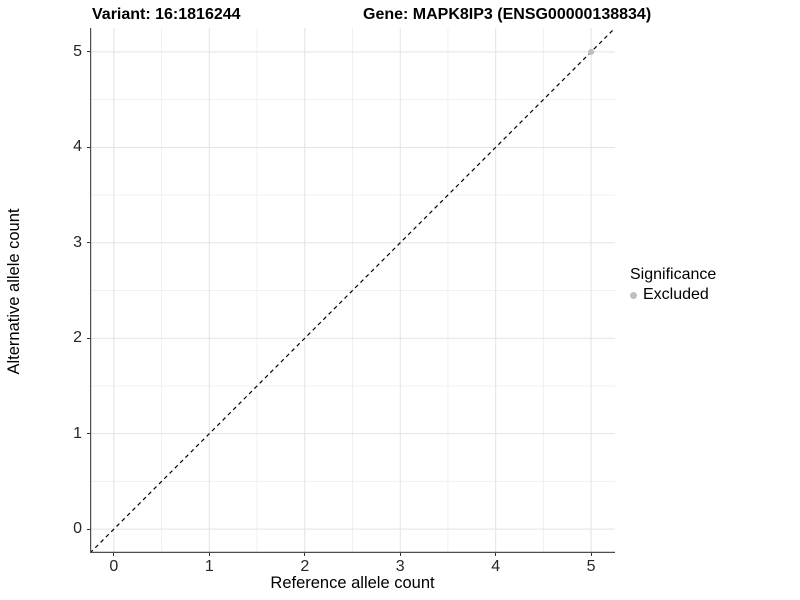 The image size is (800, 600). What do you see at coordinates (209, 566) in the screenshot?
I see `x-tick-label: 1` at bounding box center [209, 566].